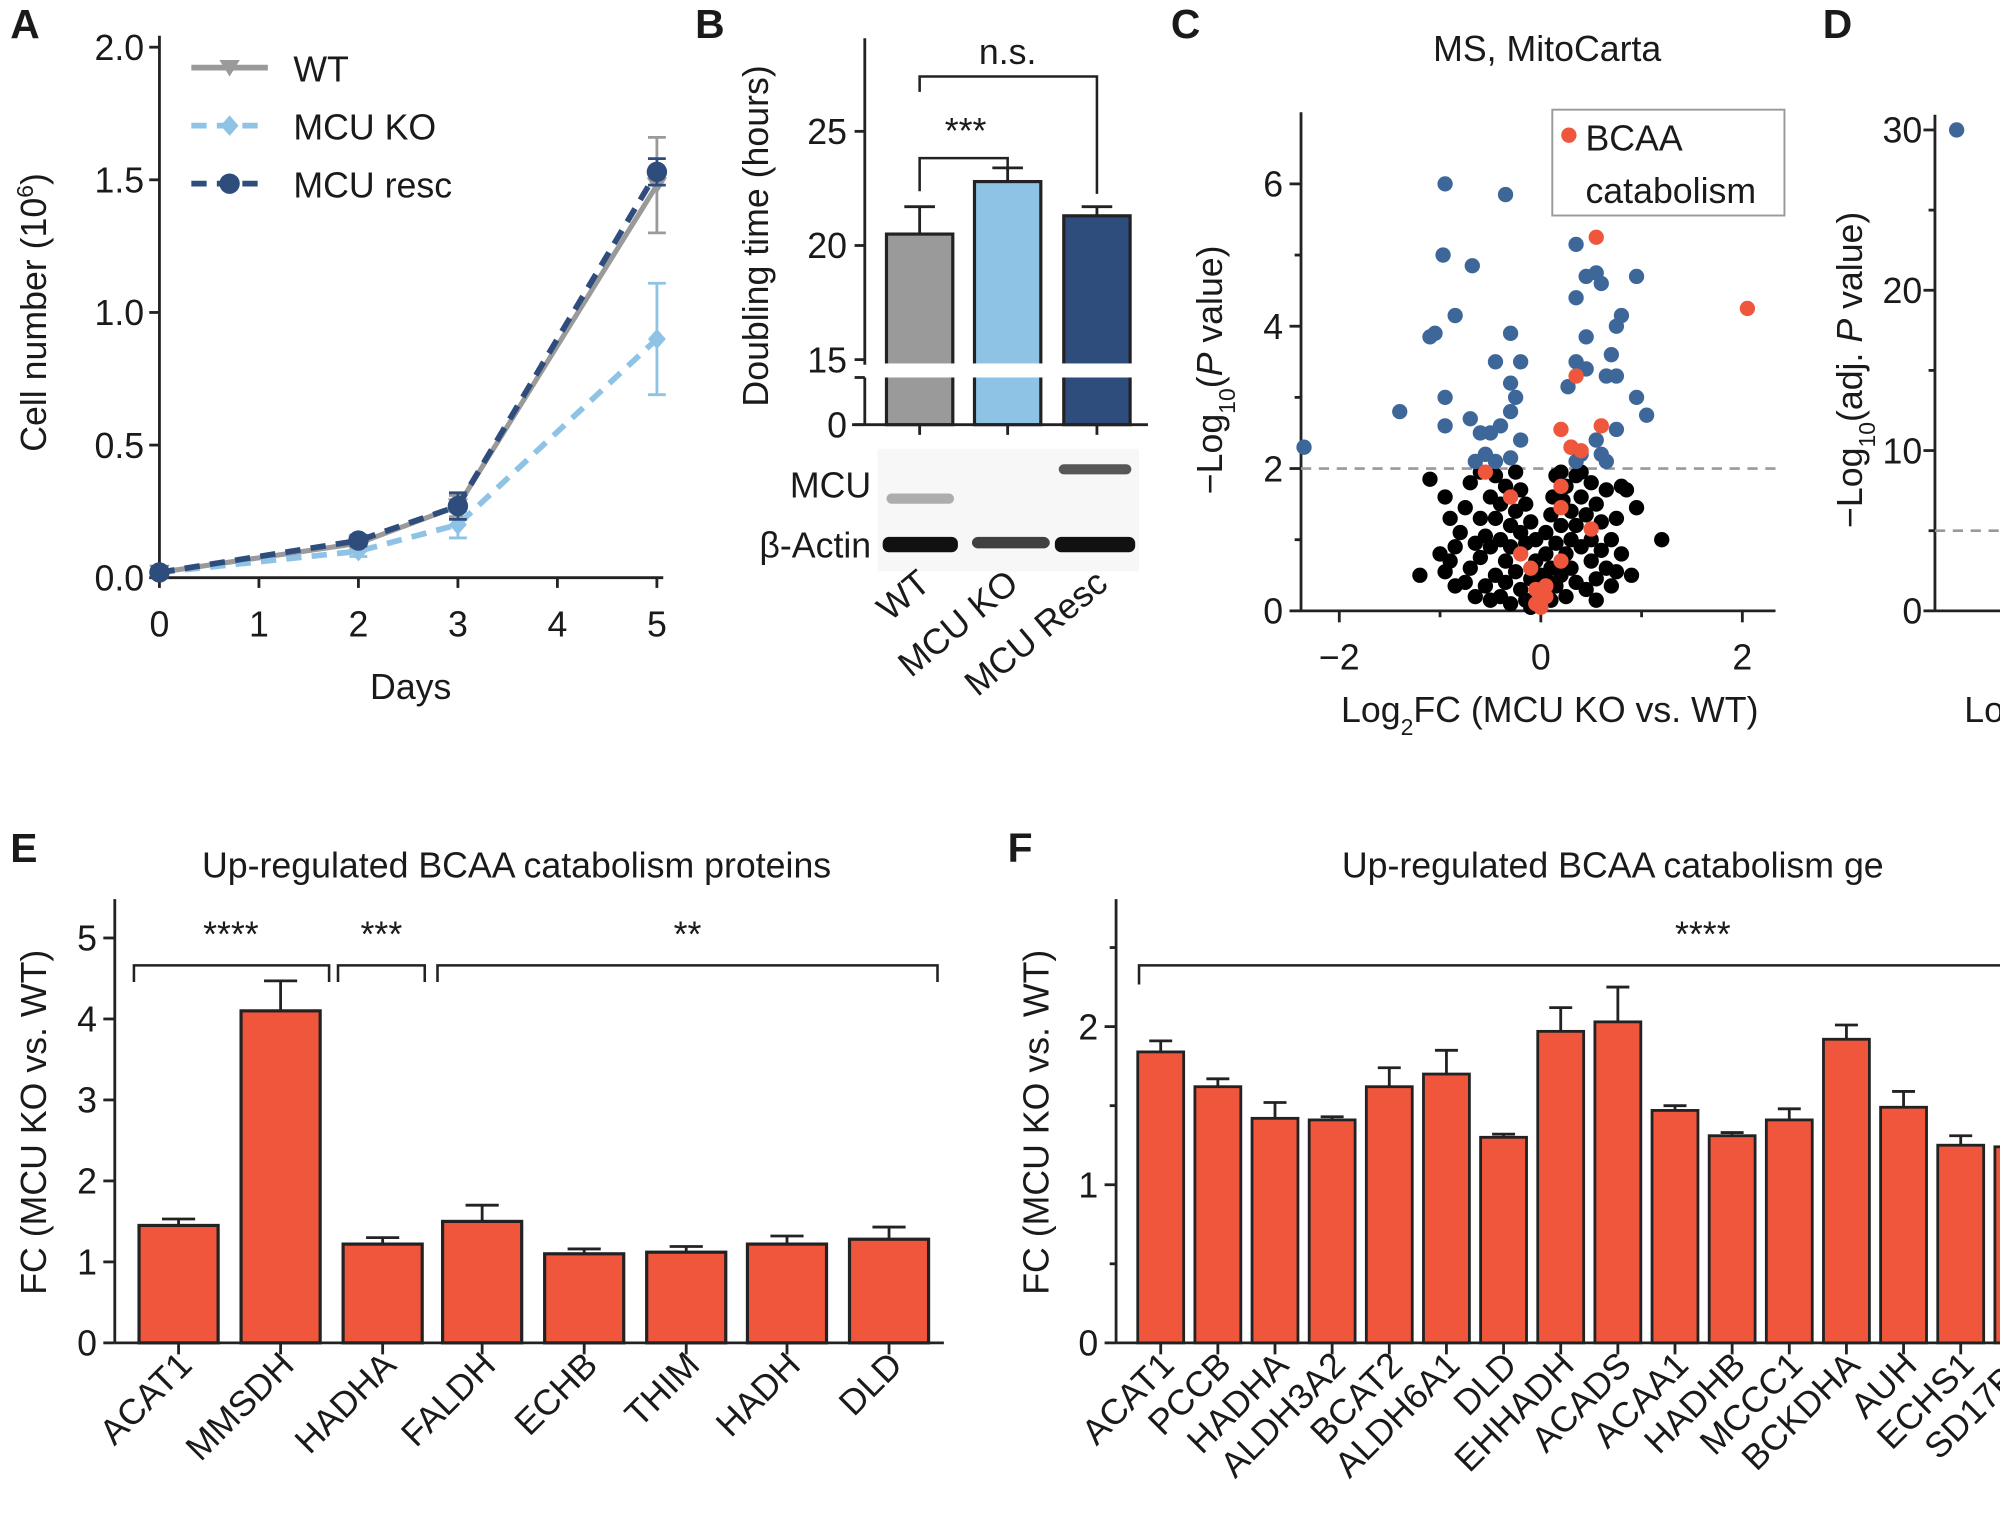 This screenshot has width=2000, height=1538. What do you see at coordinates (1902, 131) in the screenshot?
I see `y-tick-label: 30` at bounding box center [1902, 131].